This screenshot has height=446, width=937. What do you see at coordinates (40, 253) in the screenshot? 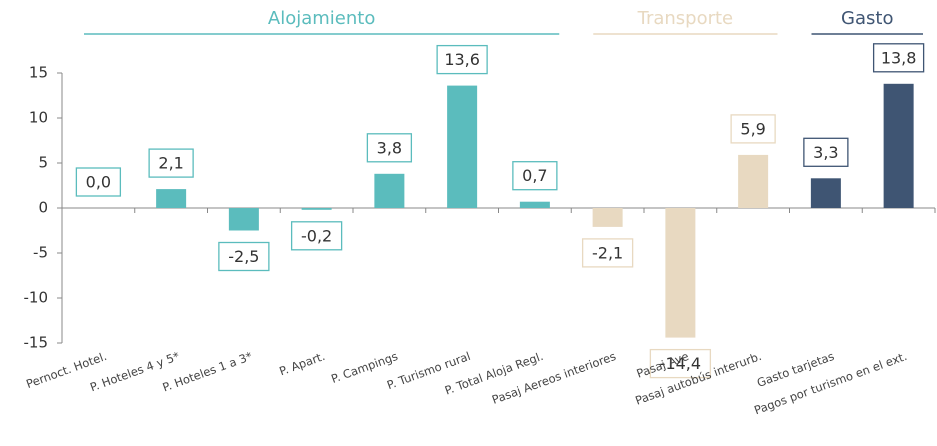
I see `y-tick-label: -5` at bounding box center [40, 253].